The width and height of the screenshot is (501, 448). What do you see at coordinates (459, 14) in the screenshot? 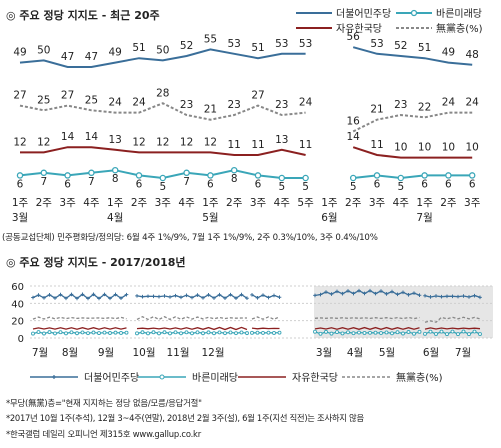
I see `legend-label-1: 바른미래당` at bounding box center [459, 14].